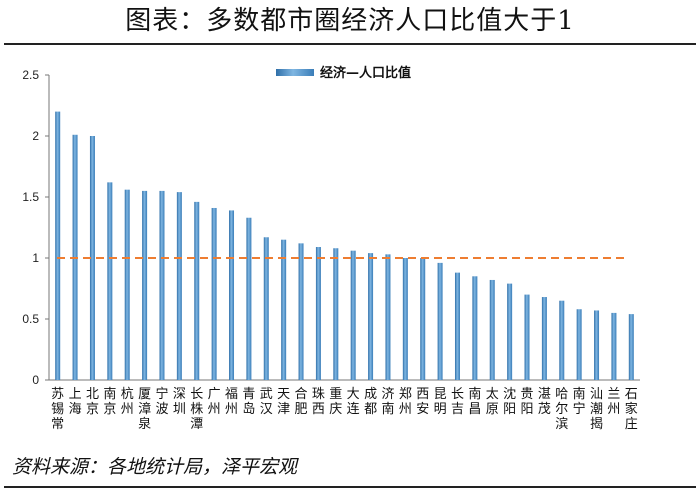 Image resolution: width=700 pixels, height=494 pixels. I want to click on x-tick-label: 西安, so click(422, 402).